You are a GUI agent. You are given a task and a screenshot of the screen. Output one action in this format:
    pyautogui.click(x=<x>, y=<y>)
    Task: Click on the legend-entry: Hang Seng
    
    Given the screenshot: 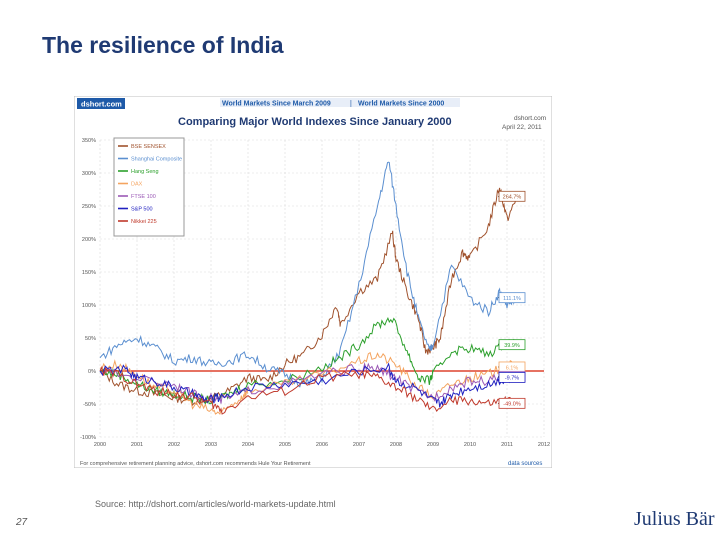 What is the action you would take?
    pyautogui.click(x=145, y=172)
    